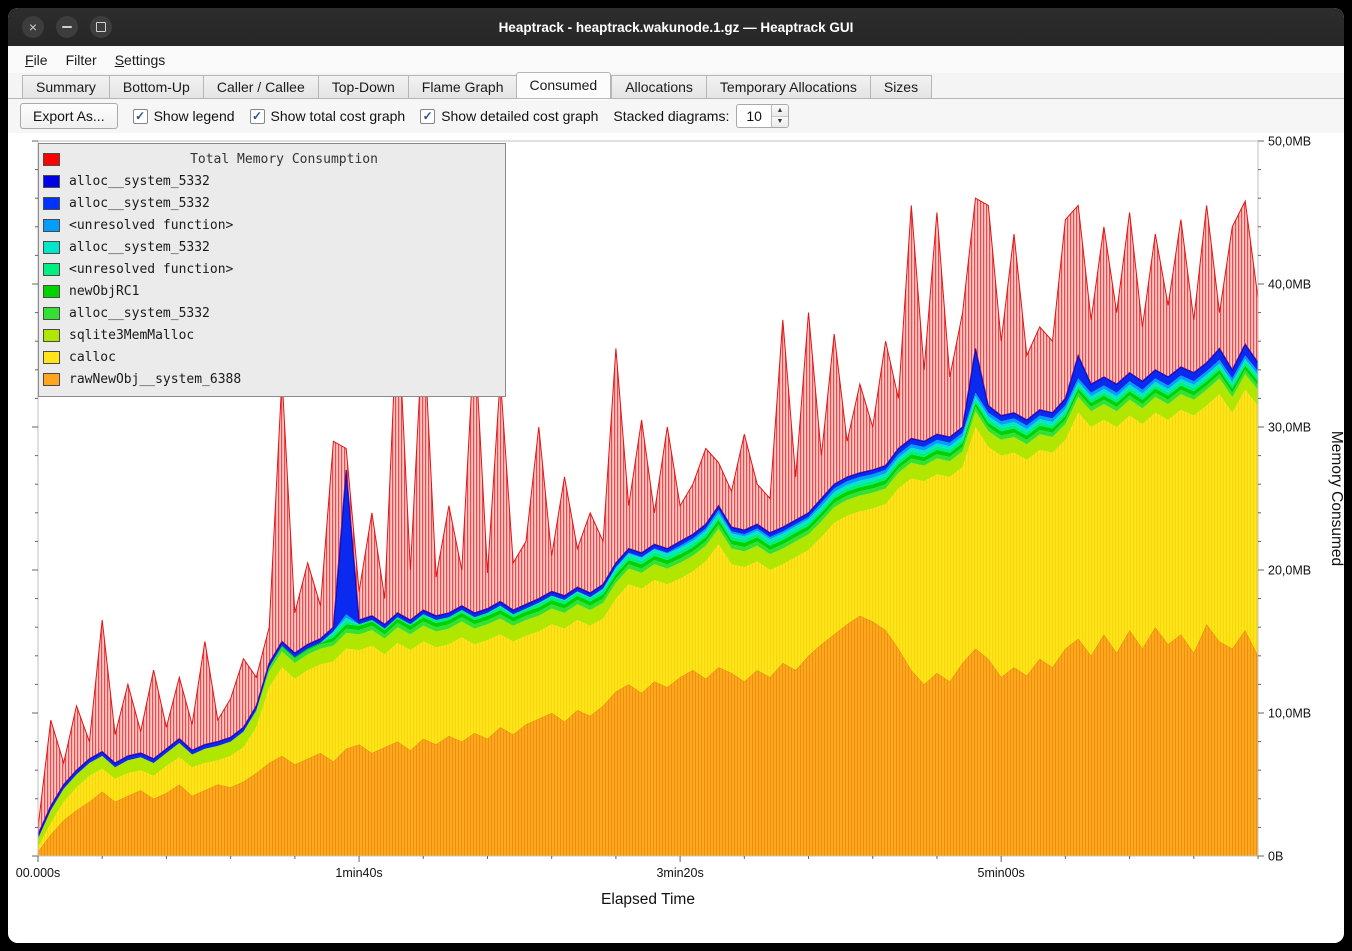 This screenshot has width=1352, height=951. Describe the element at coordinates (1001, 873) in the screenshot. I see `svg-text: 5min00s` at that location.